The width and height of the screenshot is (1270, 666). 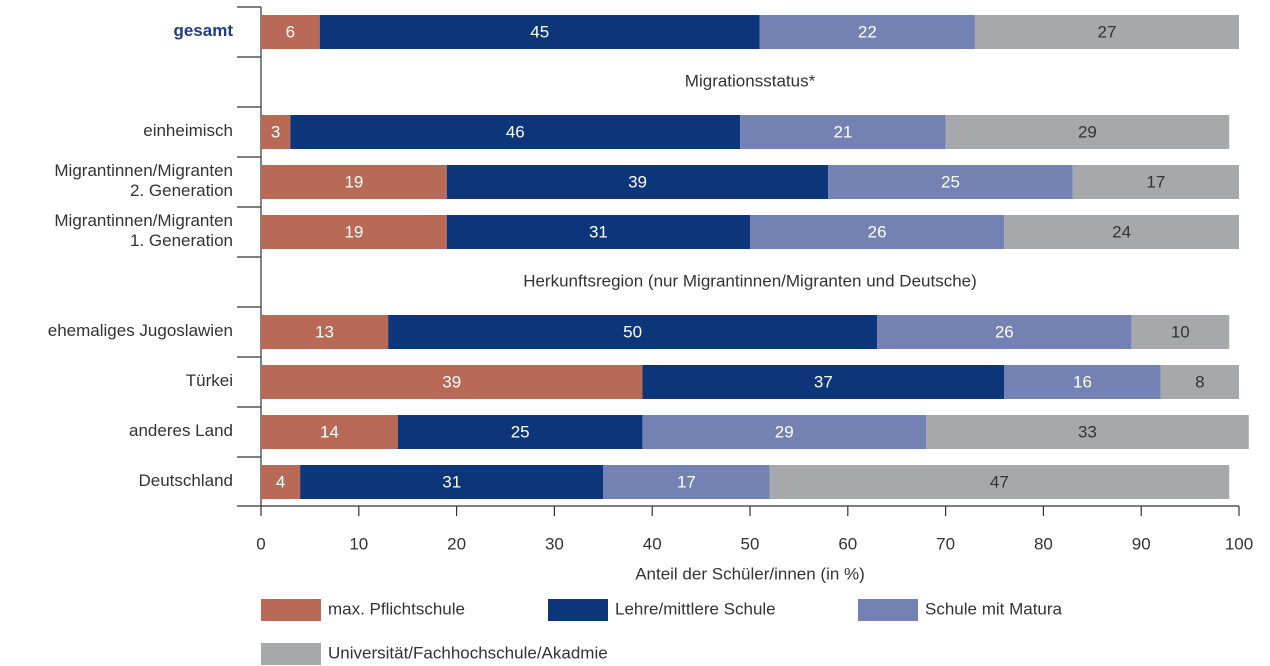 I want to click on category-label: Deutschland, so click(x=185, y=480).